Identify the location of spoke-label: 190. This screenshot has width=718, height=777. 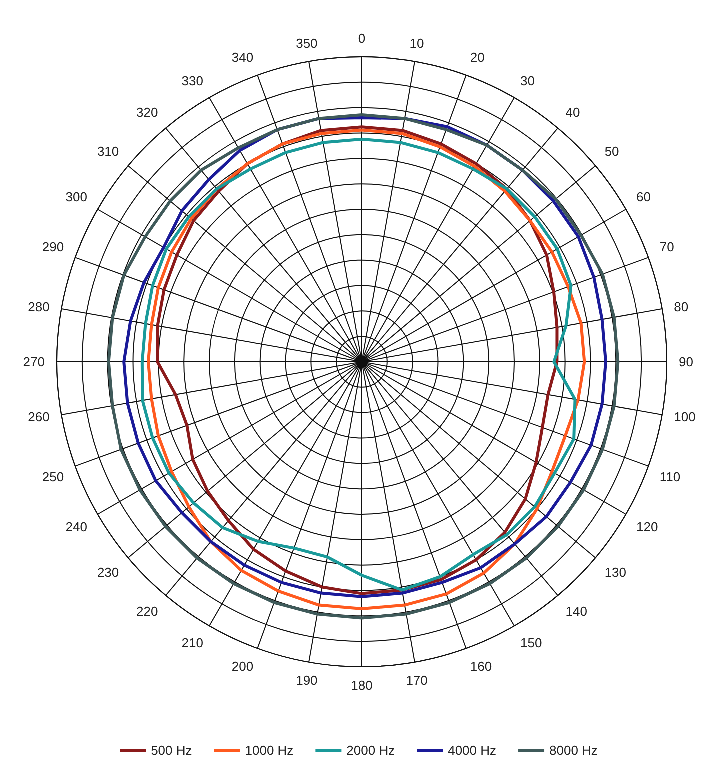
(307, 680).